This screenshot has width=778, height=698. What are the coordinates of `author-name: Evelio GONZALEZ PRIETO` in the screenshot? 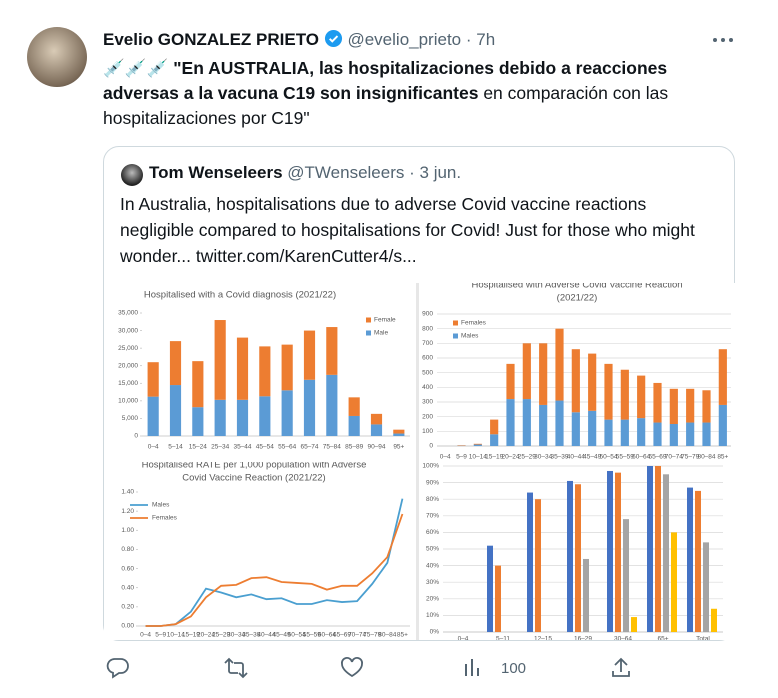 It's located at (211, 39).